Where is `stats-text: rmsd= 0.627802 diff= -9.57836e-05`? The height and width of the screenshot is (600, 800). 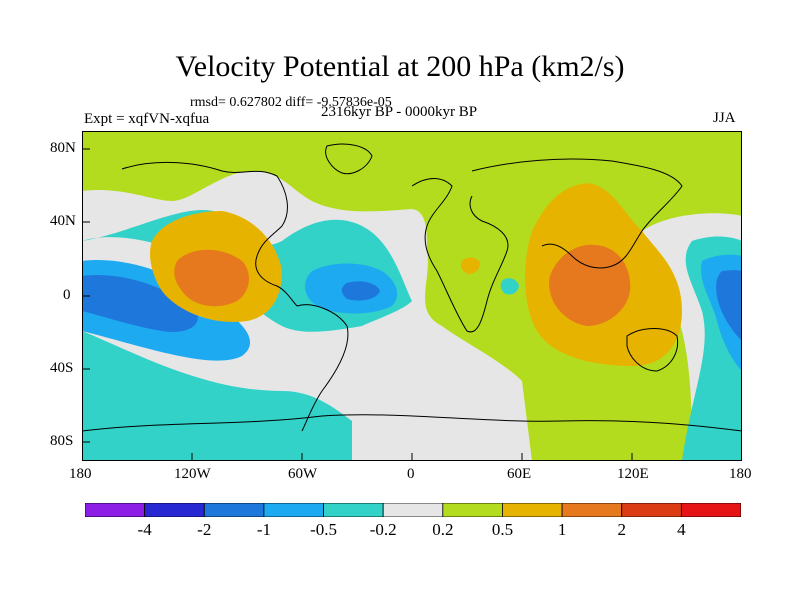 stats-text: rmsd= 0.627802 diff= -9.57836e-05 is located at coordinates (291, 102).